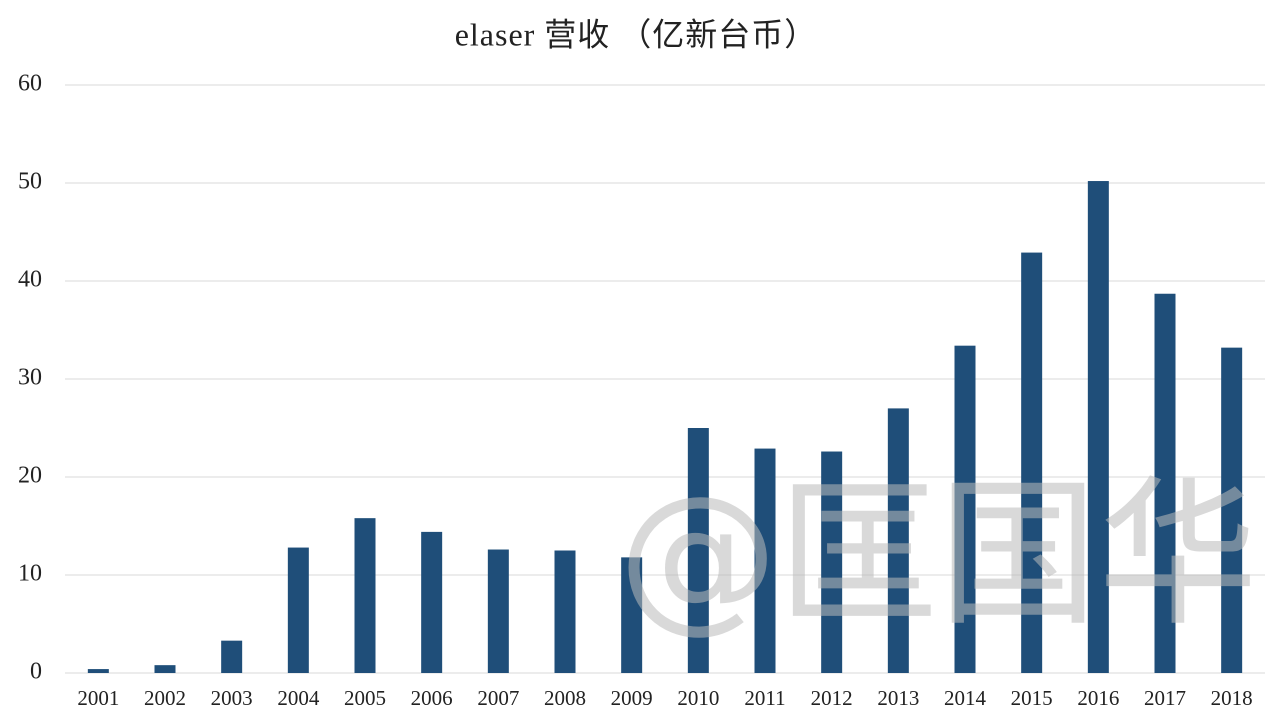  Describe the element at coordinates (365, 698) in the screenshot. I see `x-tick-label: 2005` at that location.